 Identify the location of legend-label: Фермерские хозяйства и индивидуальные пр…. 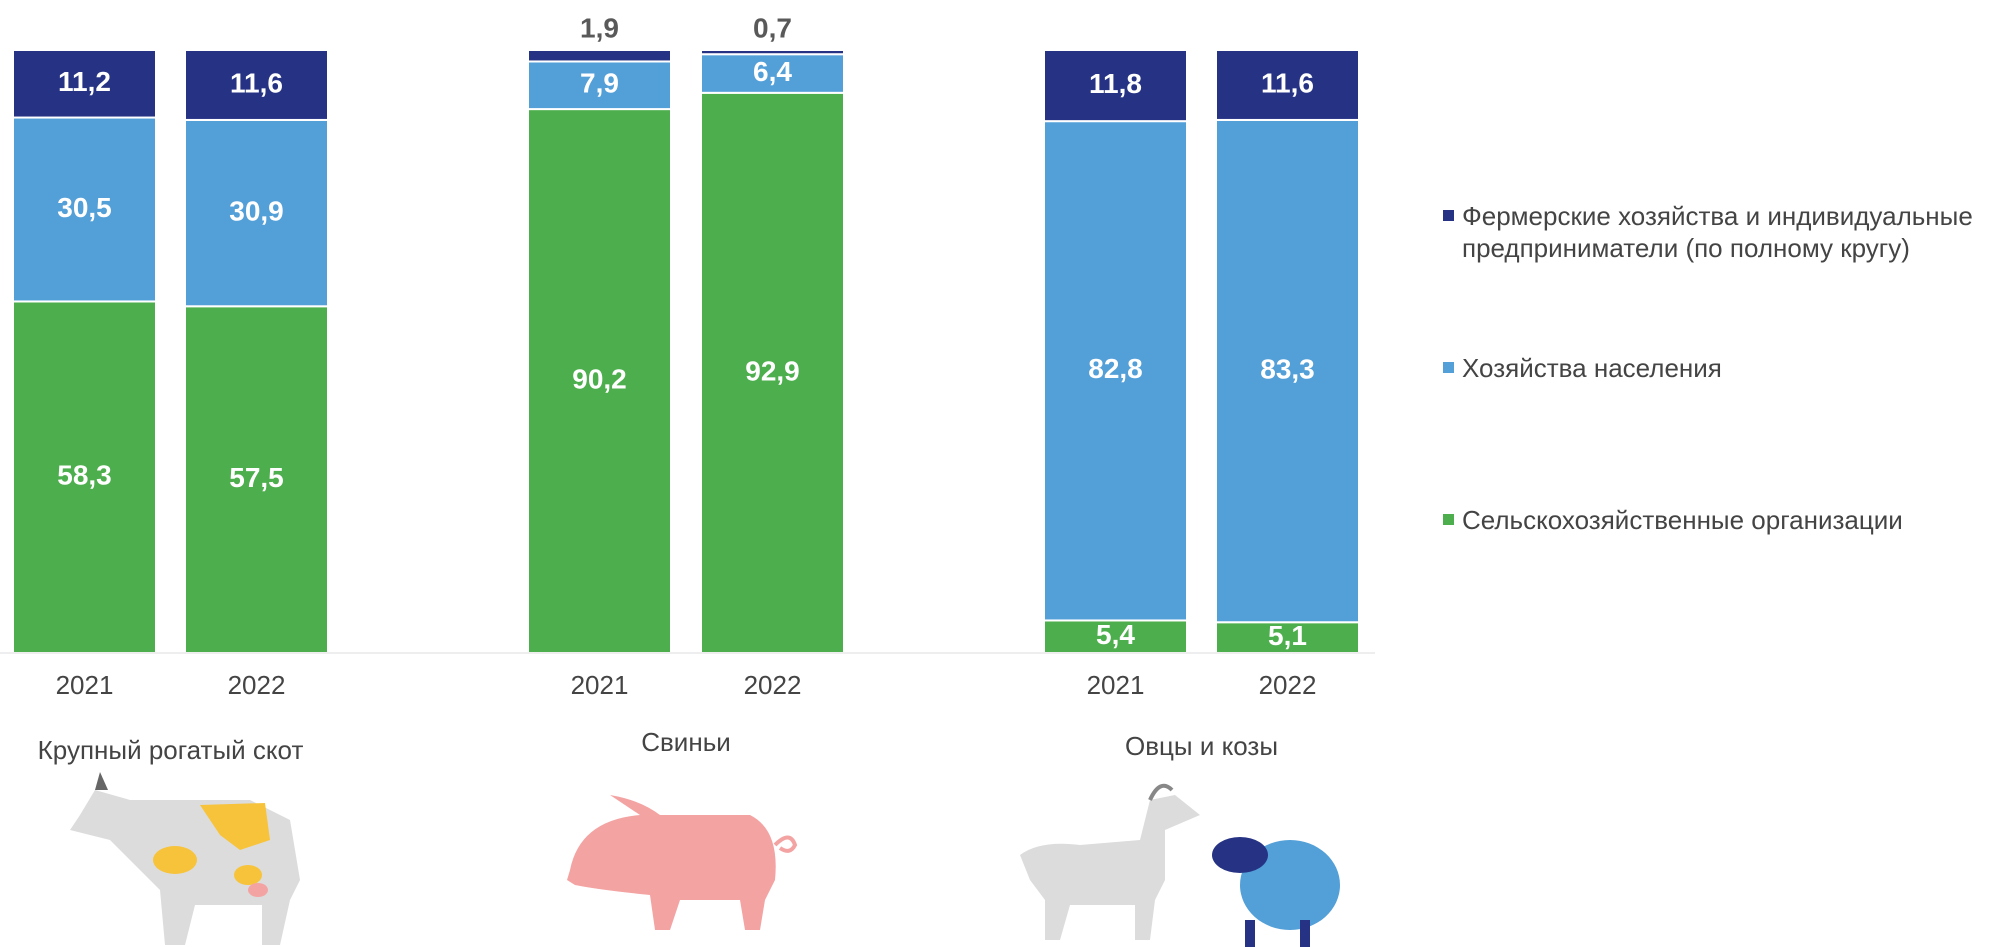
(1717, 232).